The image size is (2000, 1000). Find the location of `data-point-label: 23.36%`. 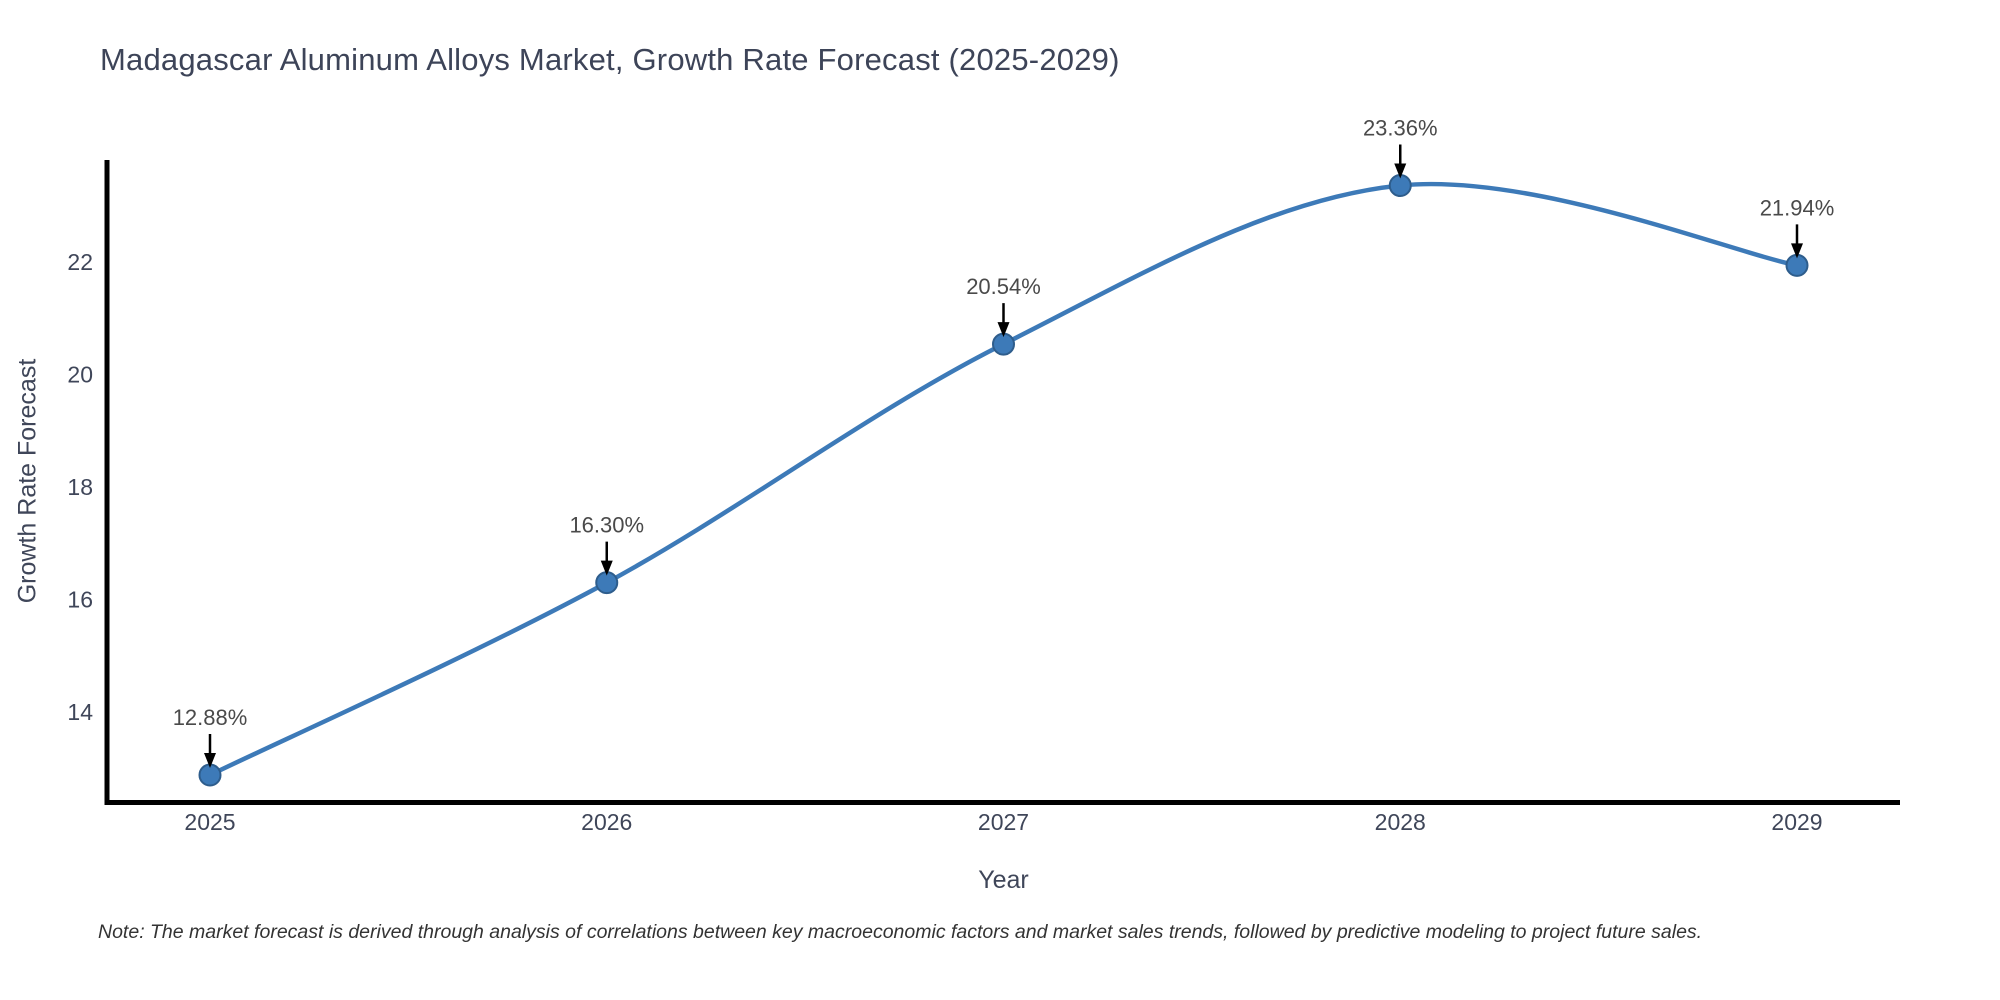

data-point-label: 23.36% is located at coordinates (1400, 128).